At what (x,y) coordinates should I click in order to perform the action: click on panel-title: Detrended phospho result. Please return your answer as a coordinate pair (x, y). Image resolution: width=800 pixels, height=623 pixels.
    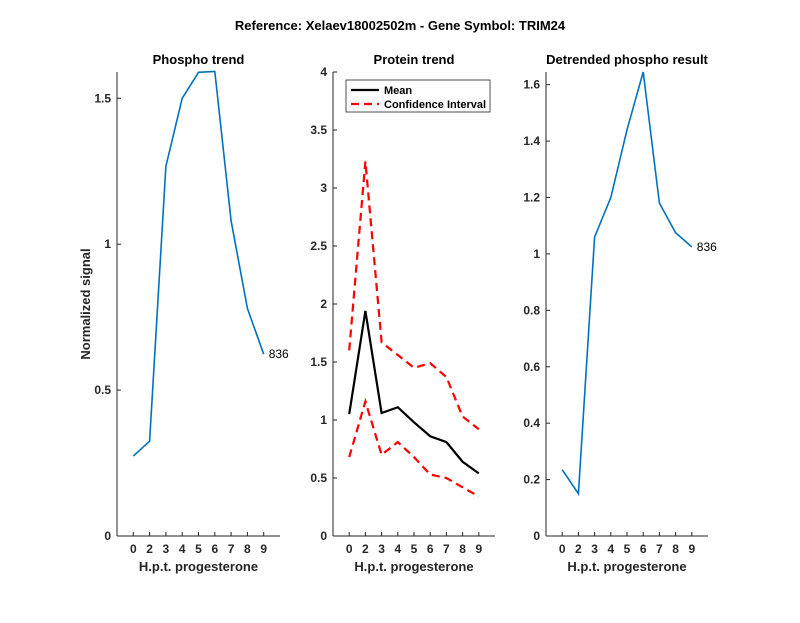
    Looking at the image, I should click on (627, 59).